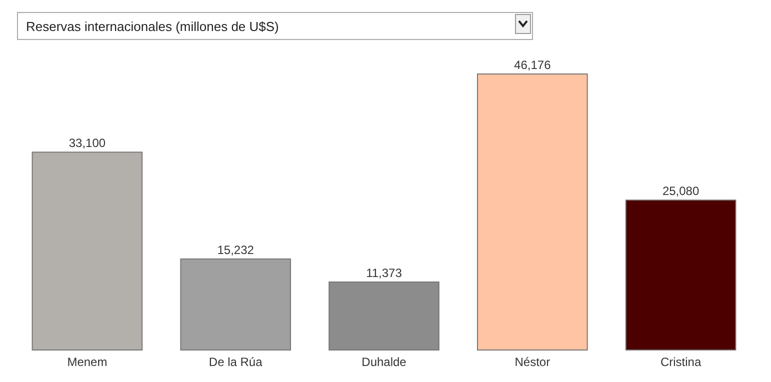 The image size is (771, 382). Describe the element at coordinates (87, 143) in the screenshot. I see `data-label: 33,100` at that location.